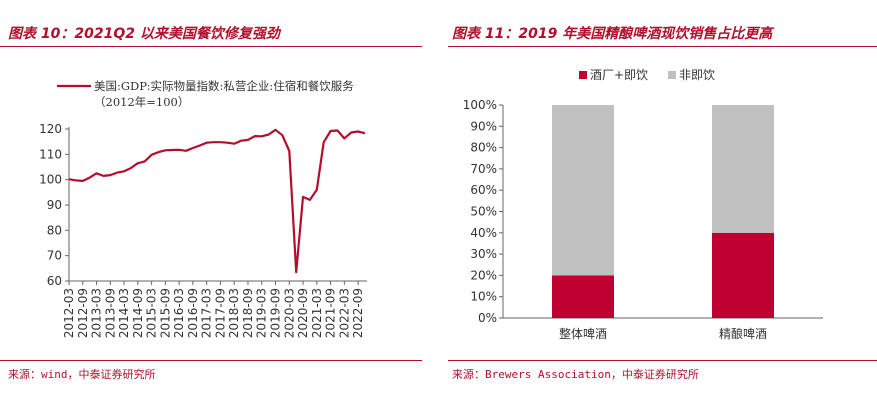 This screenshot has width=877, height=401. I want to click on x-tick-label: 2016-09, so click(193, 313).